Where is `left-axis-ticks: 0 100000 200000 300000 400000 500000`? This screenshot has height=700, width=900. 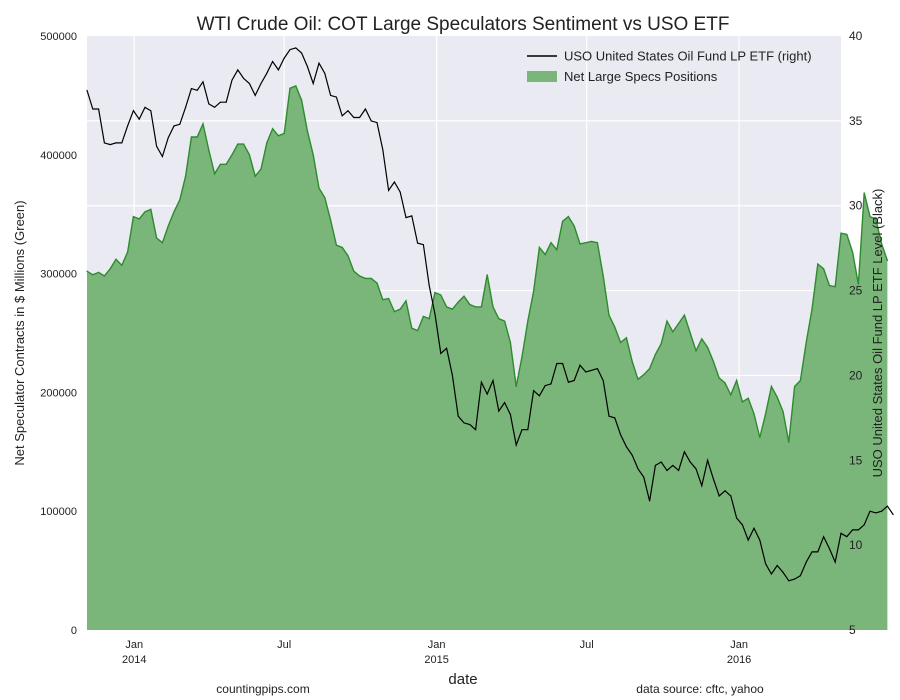 left-axis-ticks: 0 100000 200000 300000 400000 500000 is located at coordinates (58, 334).